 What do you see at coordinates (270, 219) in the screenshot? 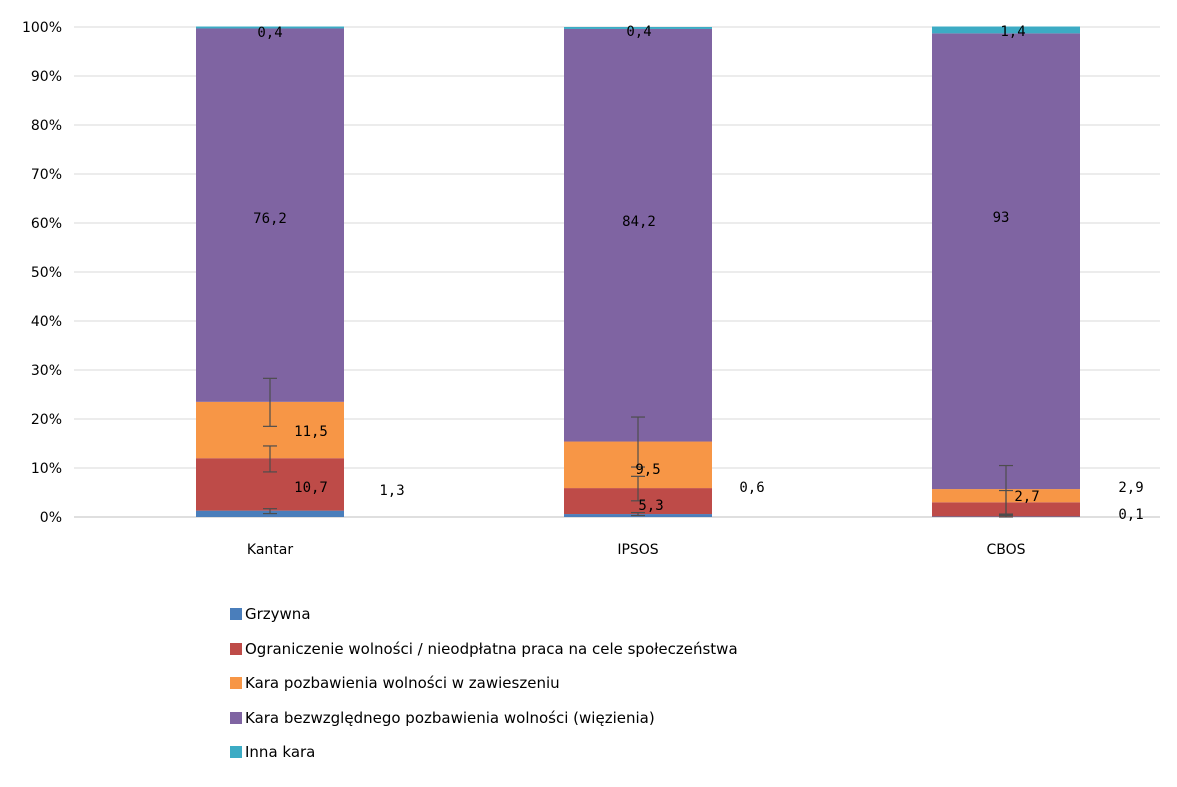
I see `data-label: 76,2` at bounding box center [270, 219].